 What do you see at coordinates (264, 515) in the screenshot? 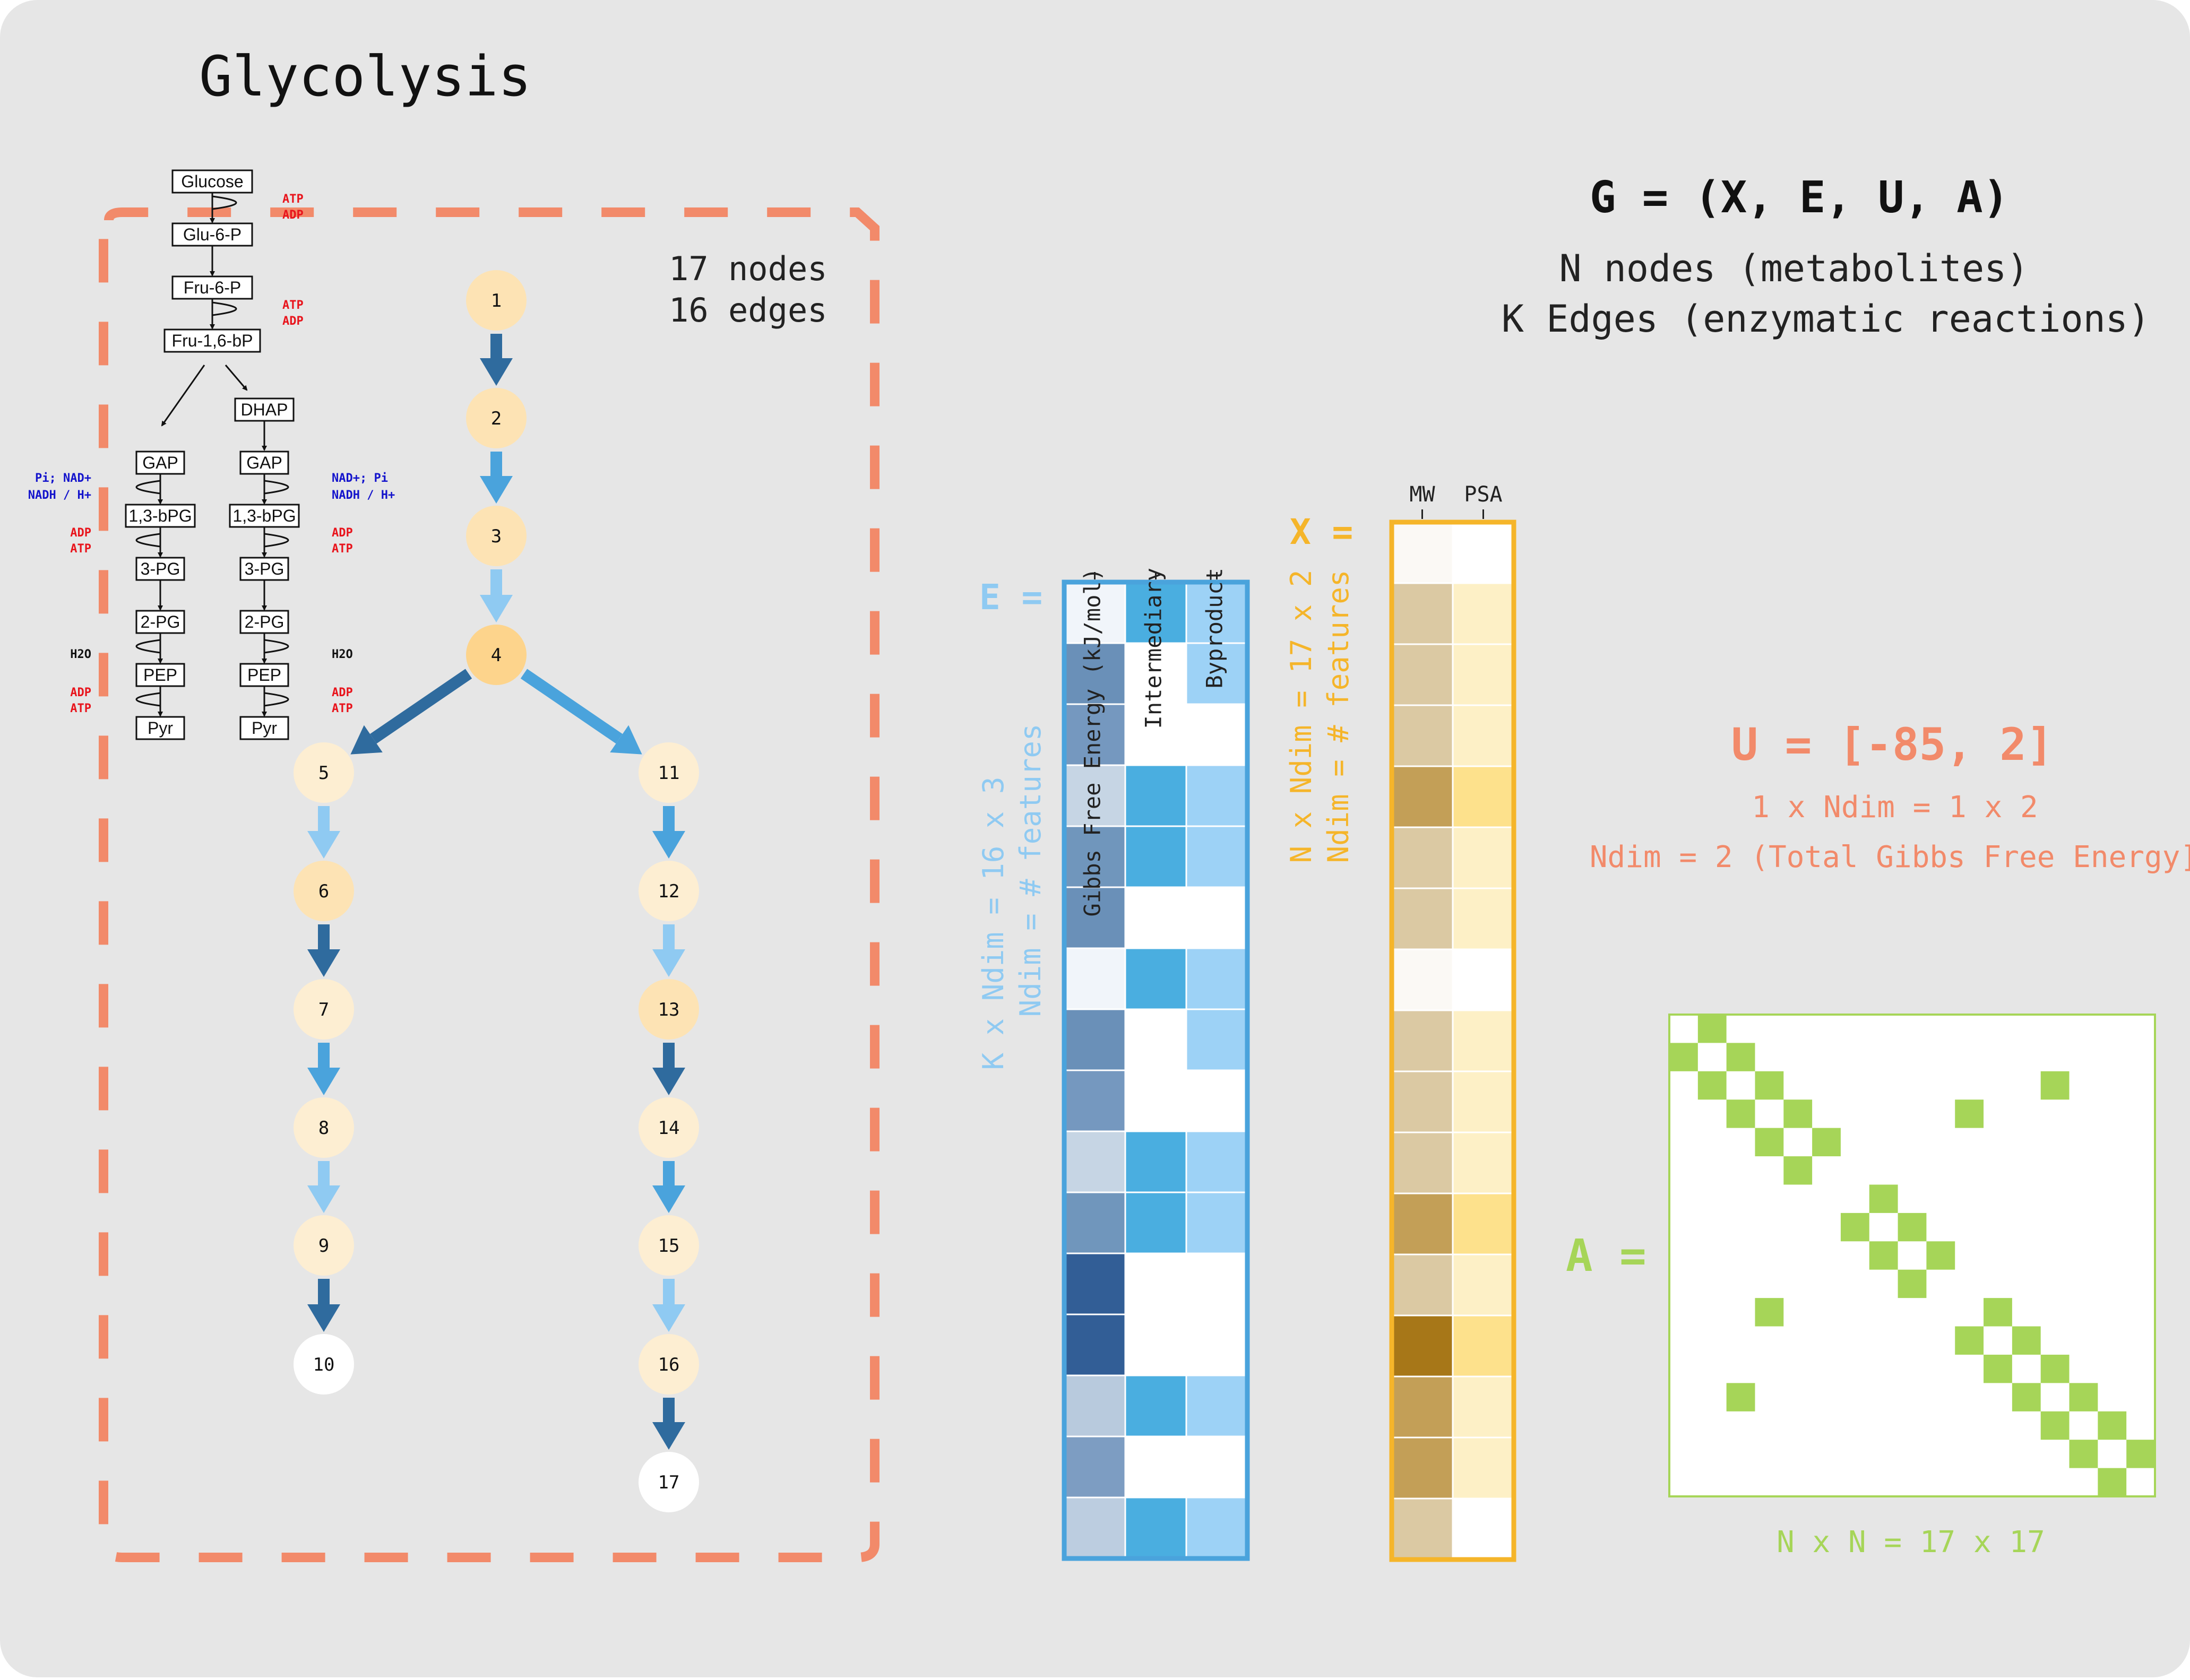
I see `pathway-right-metabolite: 1,3-bPG` at bounding box center [264, 515].